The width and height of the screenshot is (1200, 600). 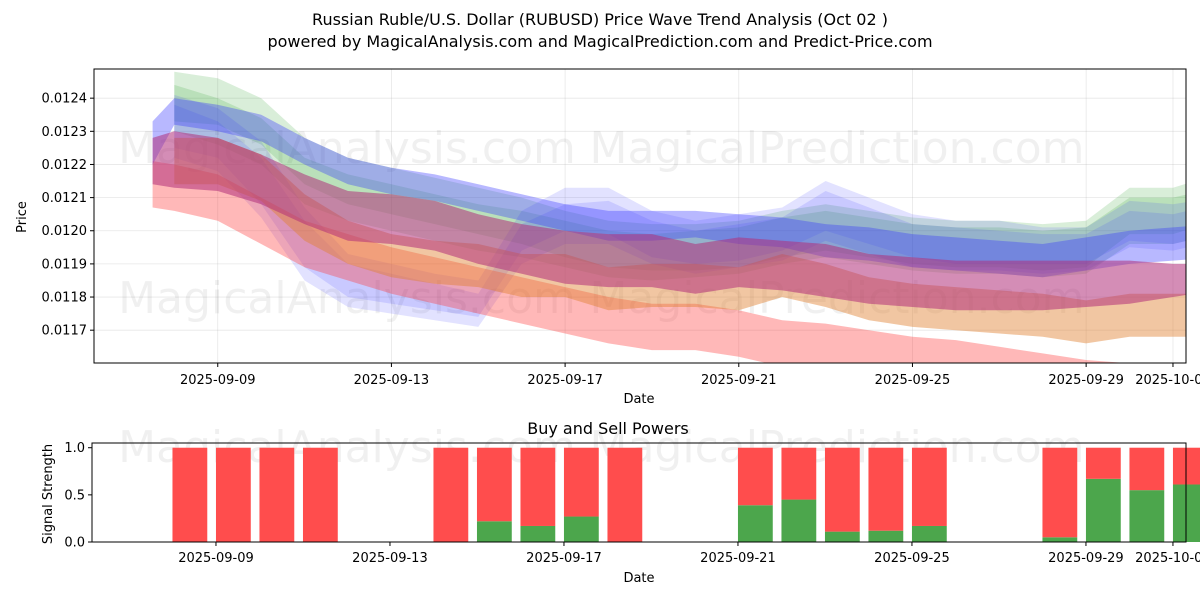 I want to click on top-x-tick-label: 2025-09-29, so click(x=1086, y=380).